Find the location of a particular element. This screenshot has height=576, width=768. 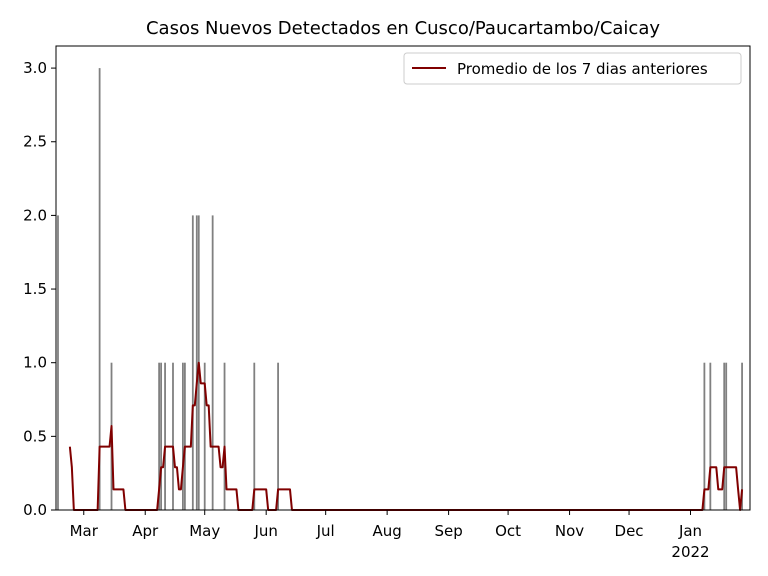

x-tick-label: Jul is located at coordinates (325, 531).